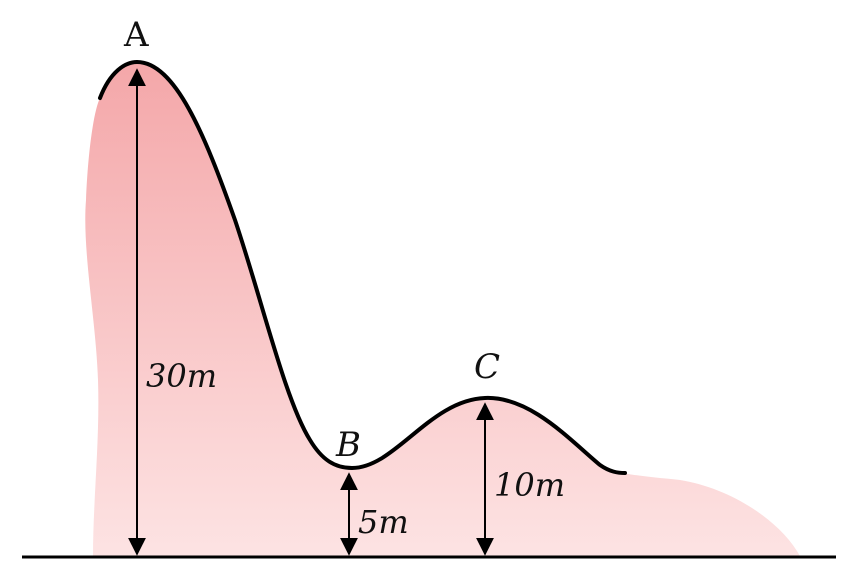 This screenshot has height=567, width=846. What do you see at coordinates (181, 376) in the screenshot?
I see `height-label-a: 30m` at bounding box center [181, 376].